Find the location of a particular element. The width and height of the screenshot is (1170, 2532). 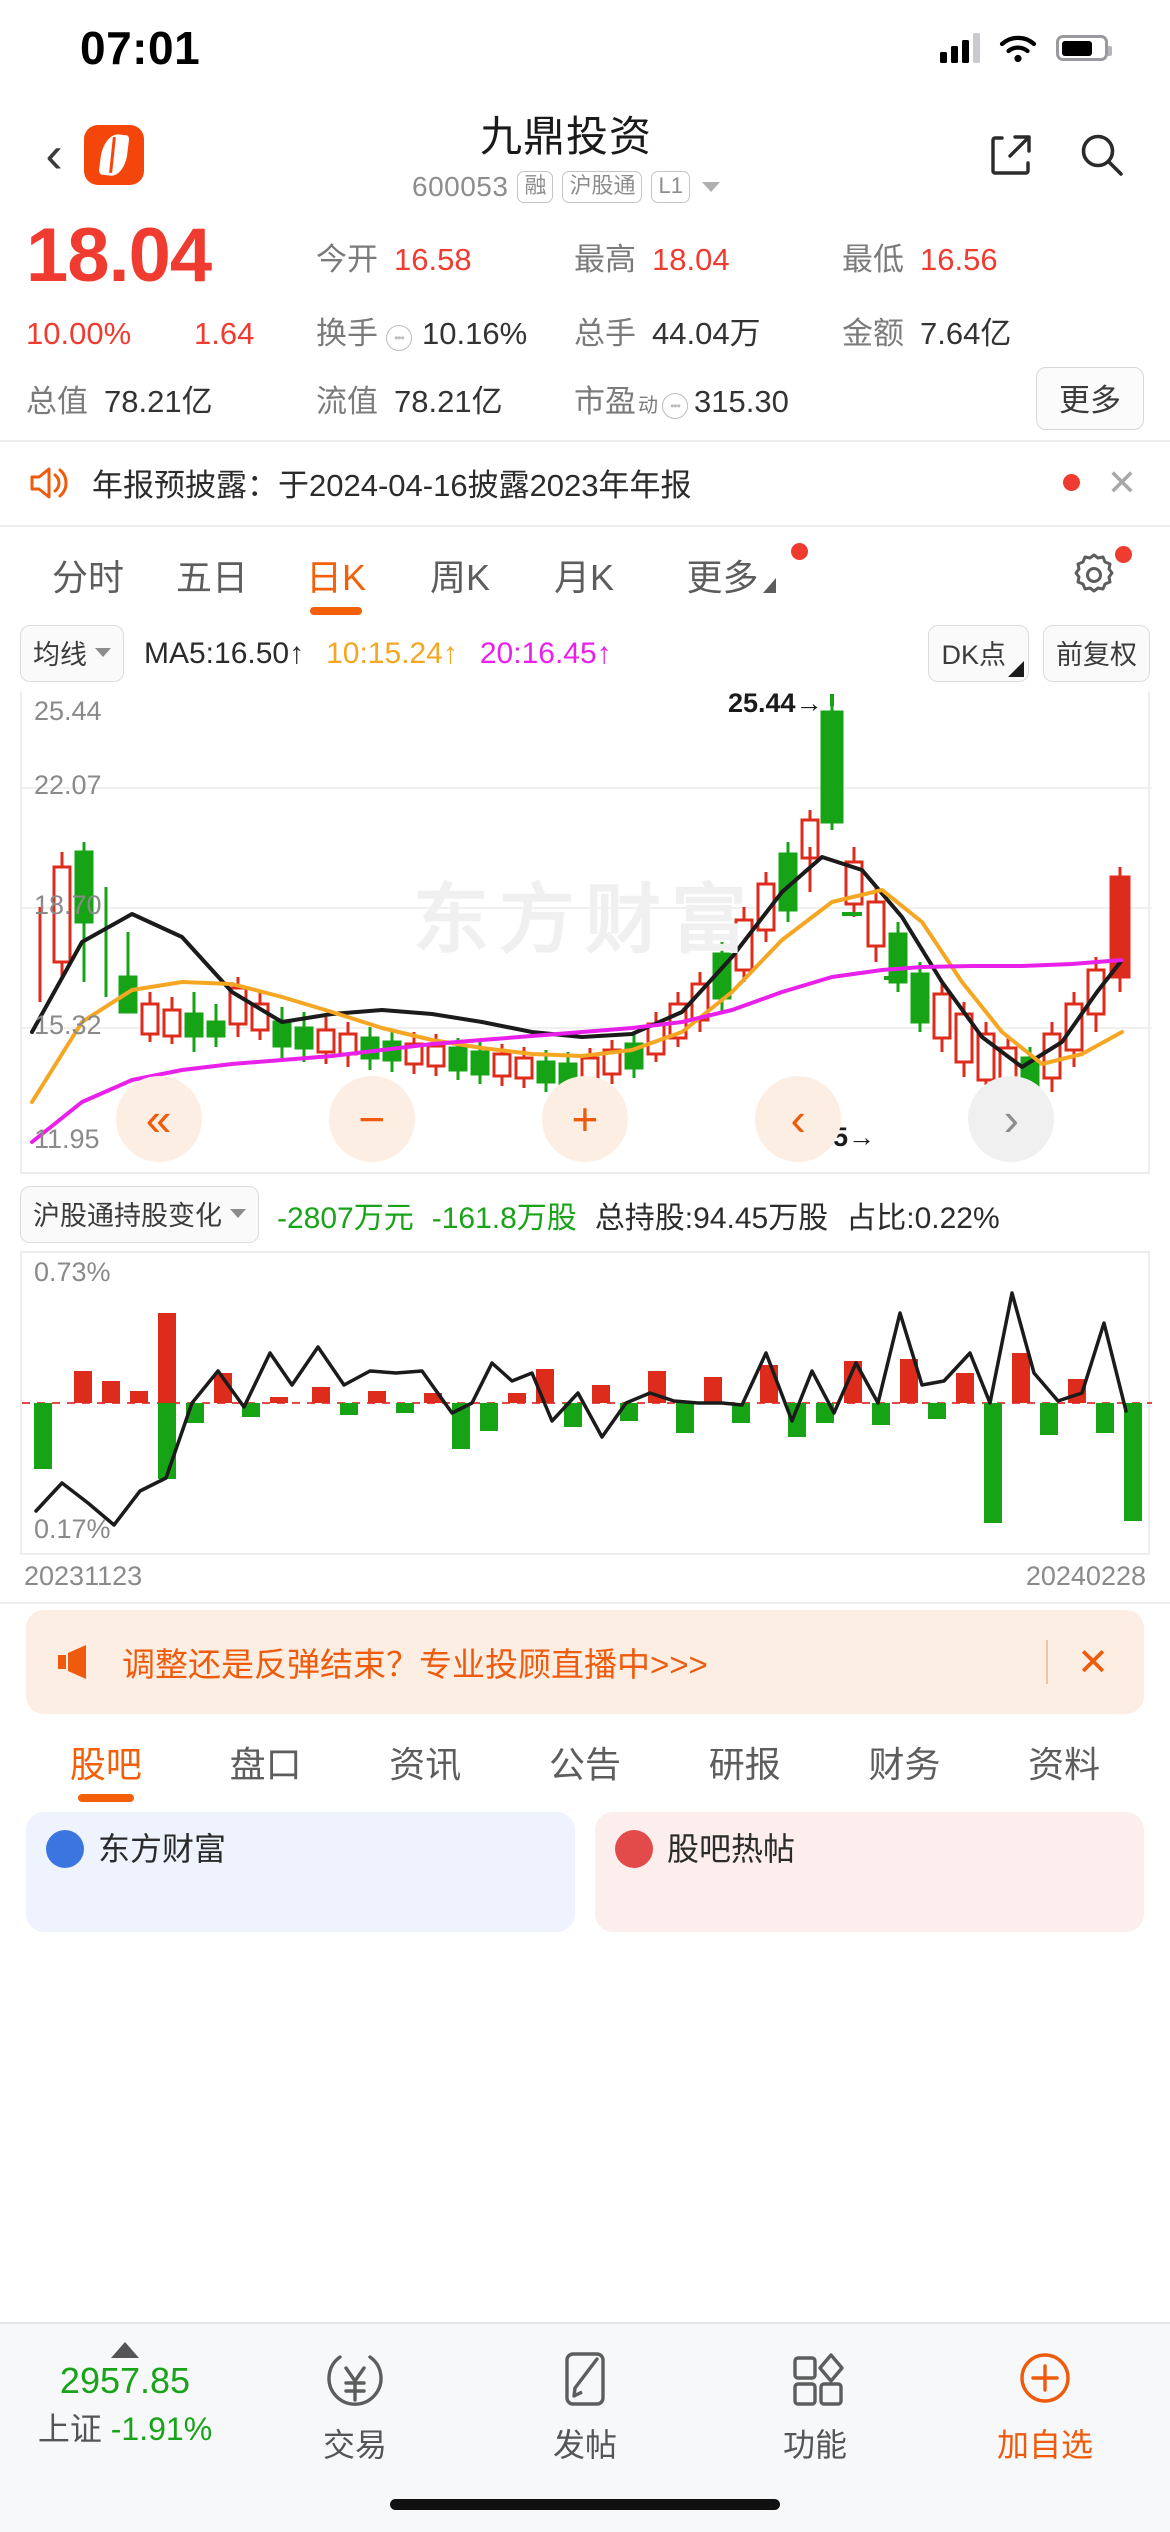

scroll-far-left-button: « is located at coordinates (158, 1119).